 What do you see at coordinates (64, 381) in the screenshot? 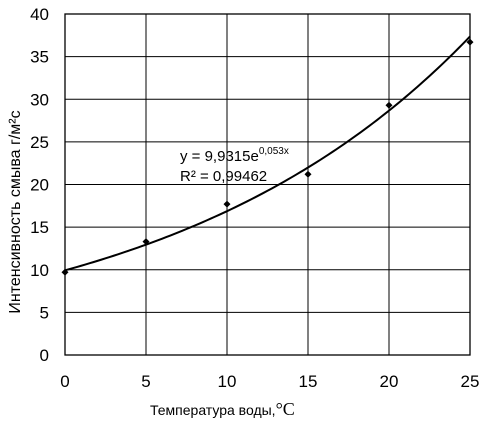
I see `x-tick-label: 0` at bounding box center [64, 381].